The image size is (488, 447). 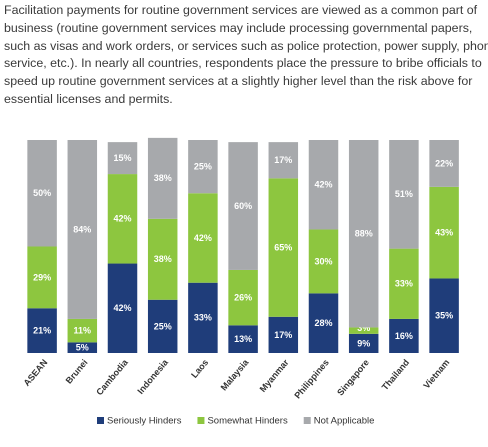 I want to click on value-label: 60%, so click(x=243, y=206).